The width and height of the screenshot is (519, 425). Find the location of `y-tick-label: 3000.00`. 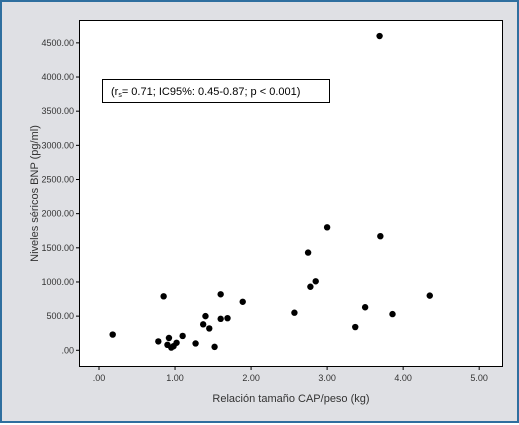

y-tick-label: 3000.00 is located at coordinates (57, 145).